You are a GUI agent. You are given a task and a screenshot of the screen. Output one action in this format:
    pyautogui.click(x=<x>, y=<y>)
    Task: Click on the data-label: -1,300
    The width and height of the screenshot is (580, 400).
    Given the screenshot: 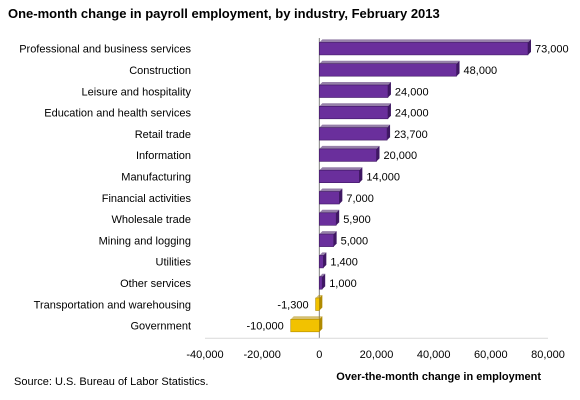 What is the action you would take?
    pyautogui.click(x=292, y=305)
    